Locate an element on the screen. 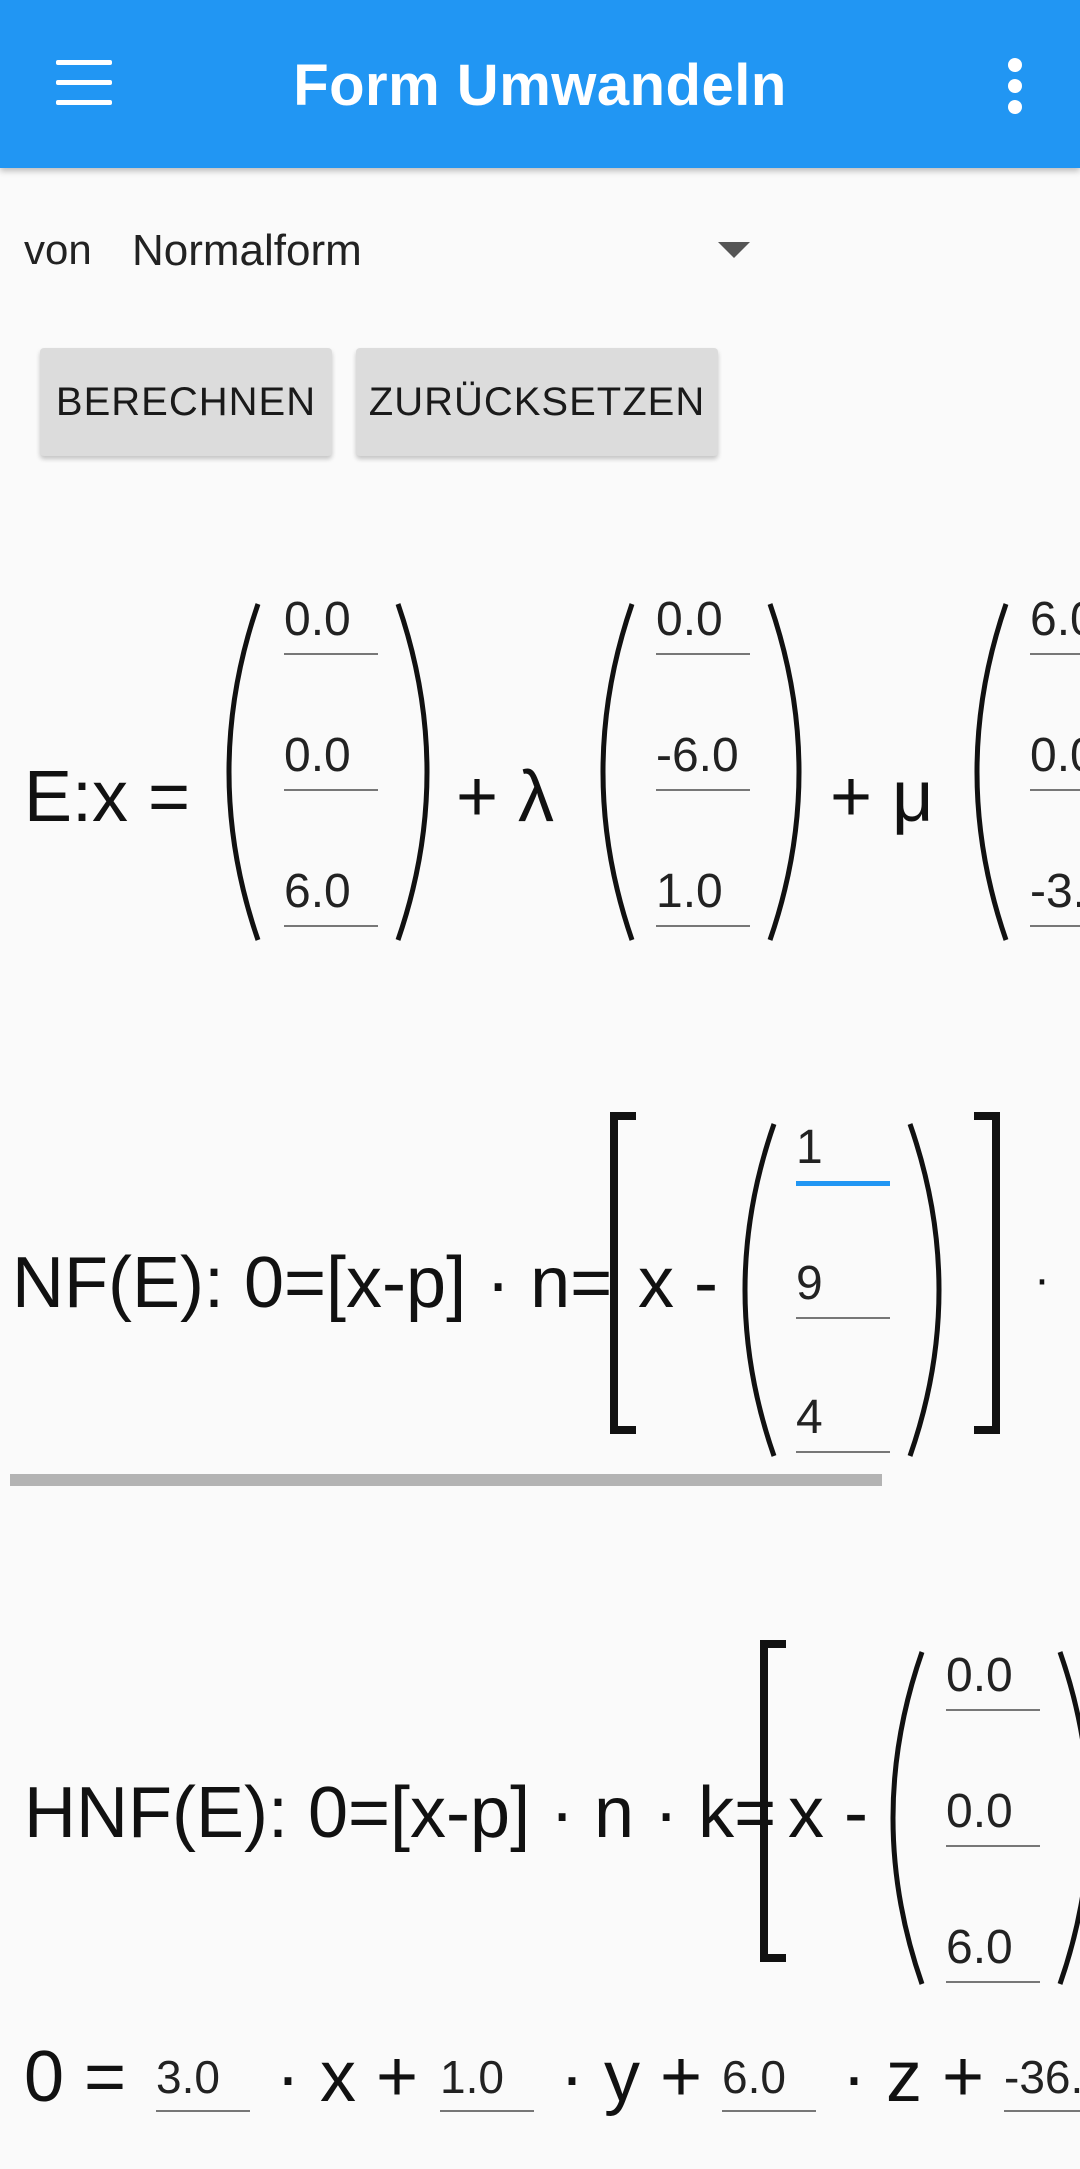  from-form-dropdown: Normalform is located at coordinates (445, 253).